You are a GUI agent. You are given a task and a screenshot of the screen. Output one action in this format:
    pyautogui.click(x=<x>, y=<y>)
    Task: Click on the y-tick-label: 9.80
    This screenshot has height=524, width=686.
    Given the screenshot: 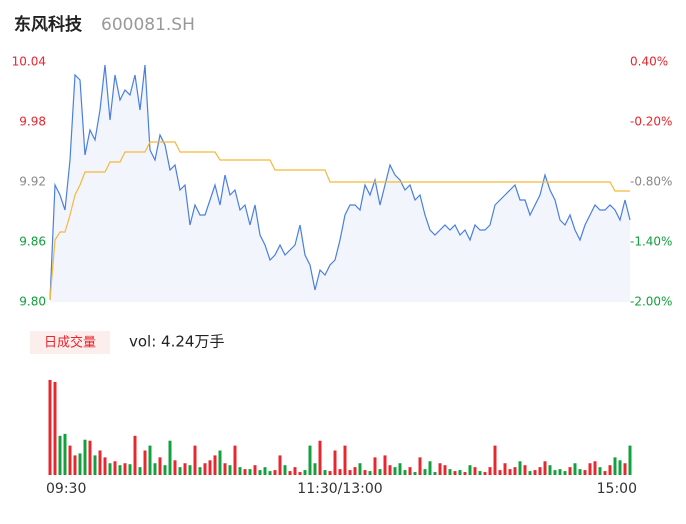 What is the action you would take?
    pyautogui.click(x=32, y=302)
    